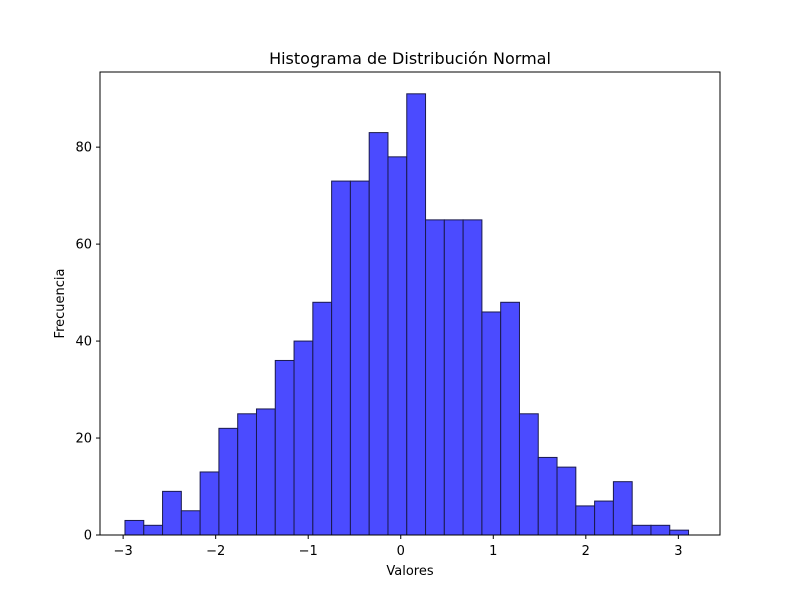 The height and width of the screenshot is (600, 800). I want to click on x-axis-ticks: −3 −2 −1 0 1 2 3, so click(398, 547).